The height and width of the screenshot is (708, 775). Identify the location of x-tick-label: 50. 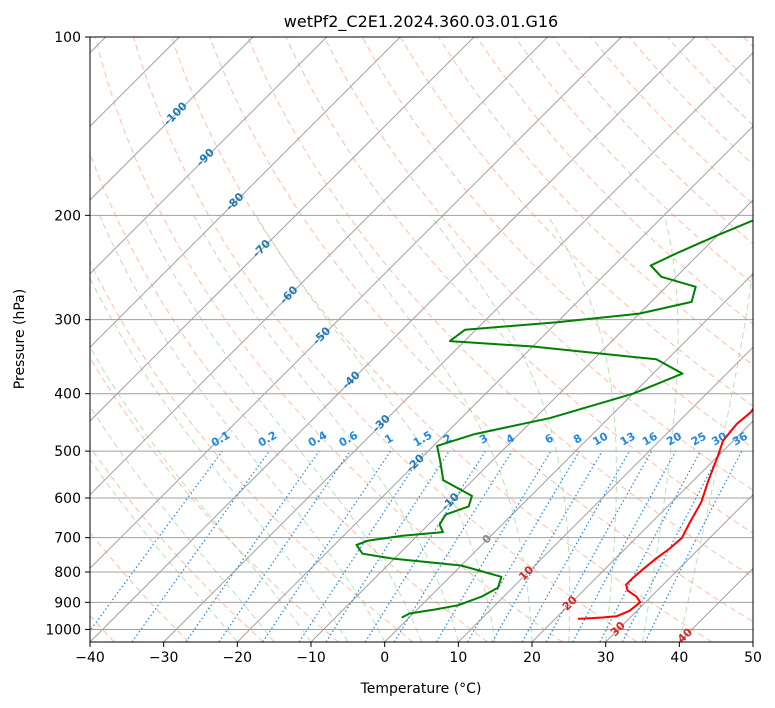
(753, 658).